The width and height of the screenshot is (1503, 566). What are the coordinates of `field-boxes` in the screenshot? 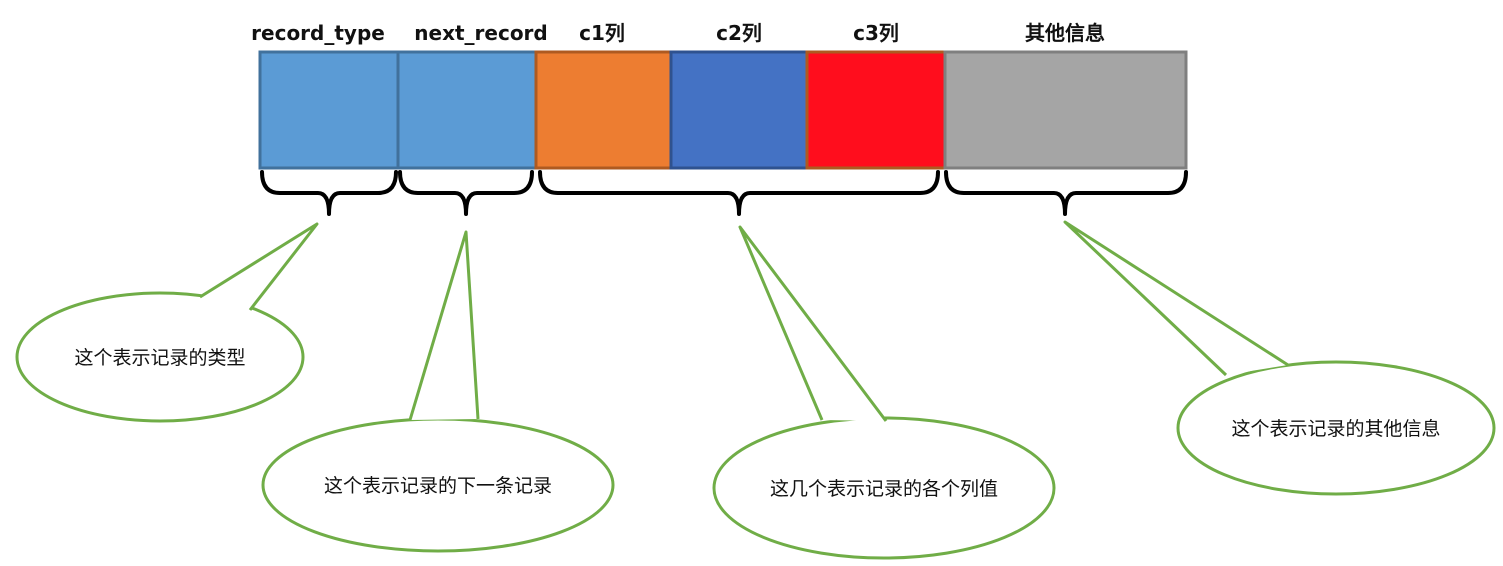 It's located at (723, 110).